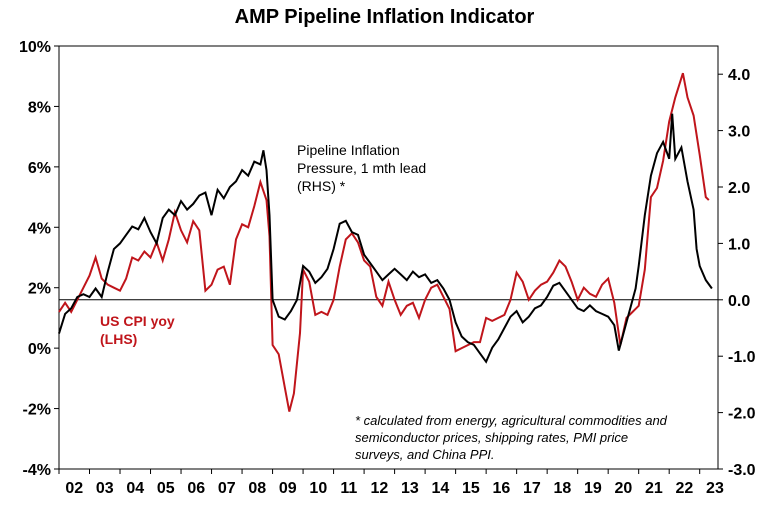 The height and width of the screenshot is (507, 769). What do you see at coordinates (39, 168) in the screenshot?
I see `left-tick-label: 6%` at bounding box center [39, 168].